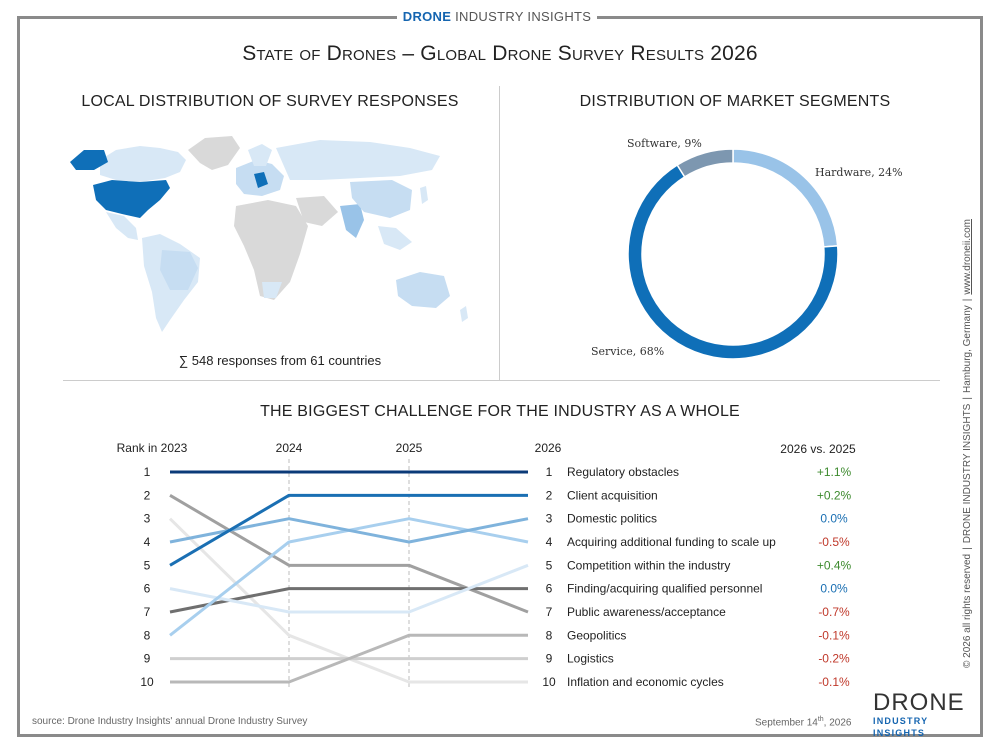 This screenshot has height=750, width=1000. What do you see at coordinates (967, 349) in the screenshot?
I see `side-location: Hamburg, Germany` at bounding box center [967, 349].